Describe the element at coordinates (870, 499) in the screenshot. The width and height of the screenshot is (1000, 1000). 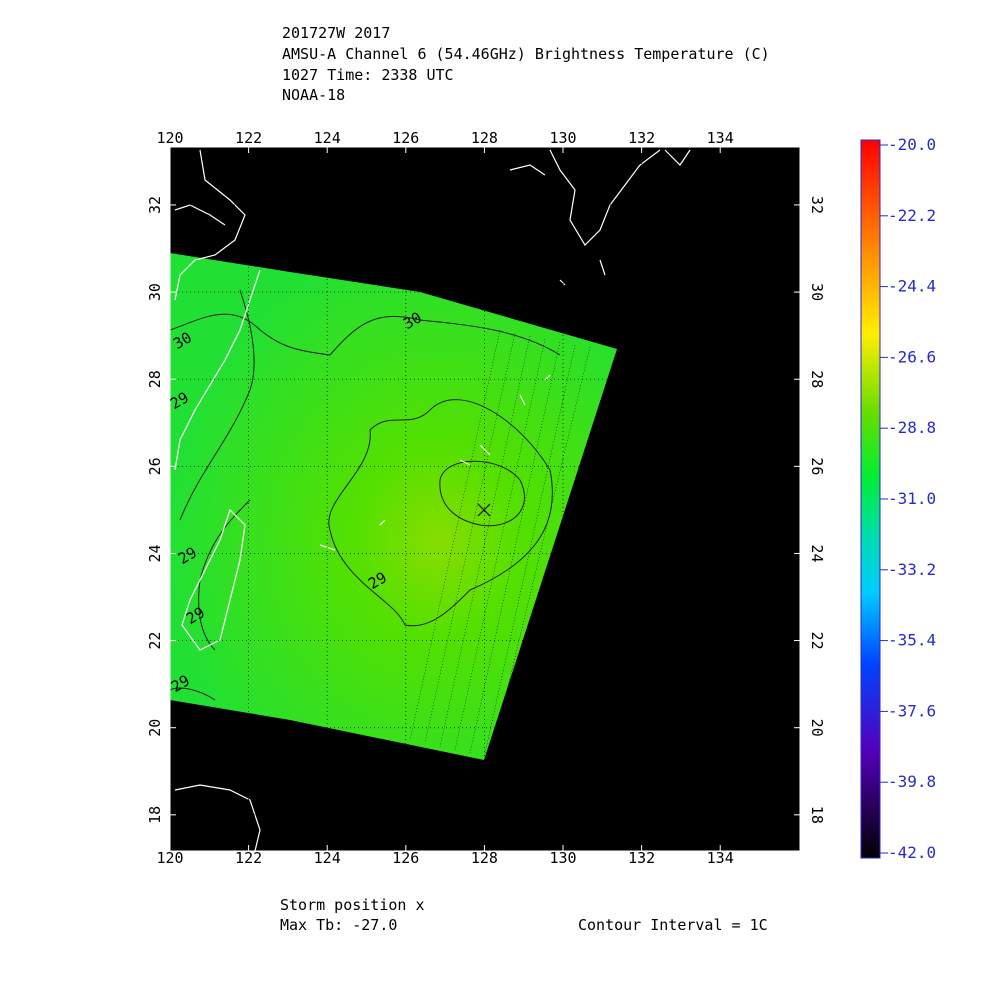
I see `colorbar` at that location.